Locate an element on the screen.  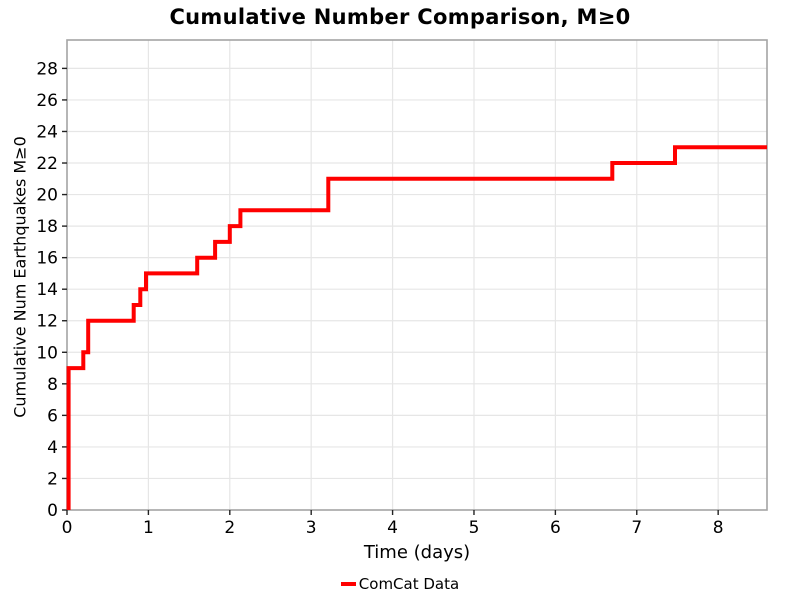
x-tick-label: 2 is located at coordinates (229, 528).